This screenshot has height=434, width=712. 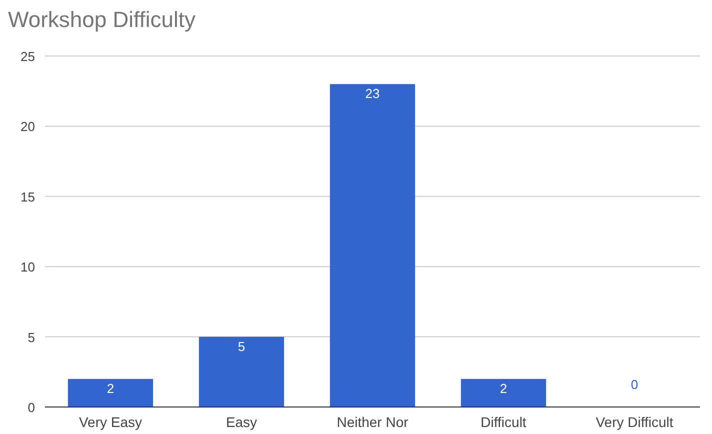 What do you see at coordinates (635, 422) in the screenshot?
I see `x-tick-label: Very Difficult` at bounding box center [635, 422].